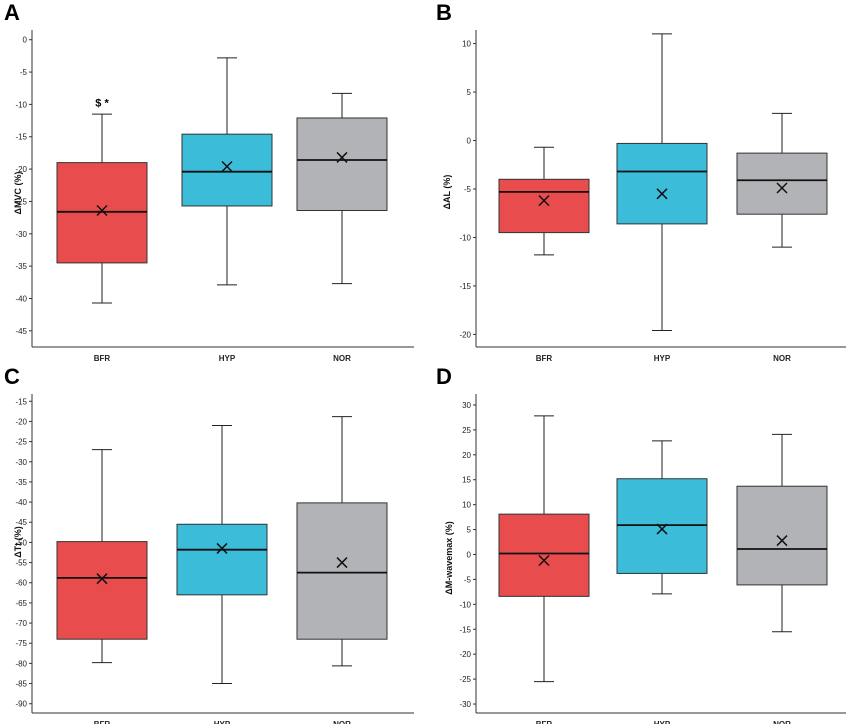 Image resolution: width=858 pixels, height=724 pixels. I want to click on panel-a-y-tick-label: -15, so click(21, 137).